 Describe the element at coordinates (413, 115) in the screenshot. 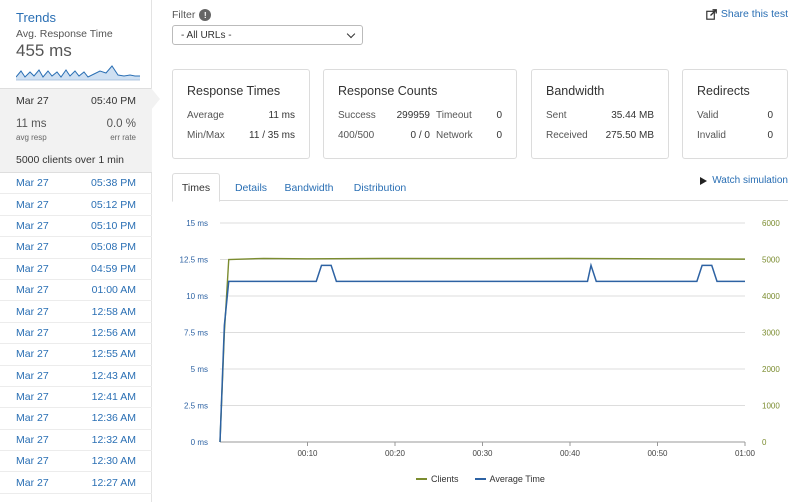

I see `success-value: 299959` at that location.